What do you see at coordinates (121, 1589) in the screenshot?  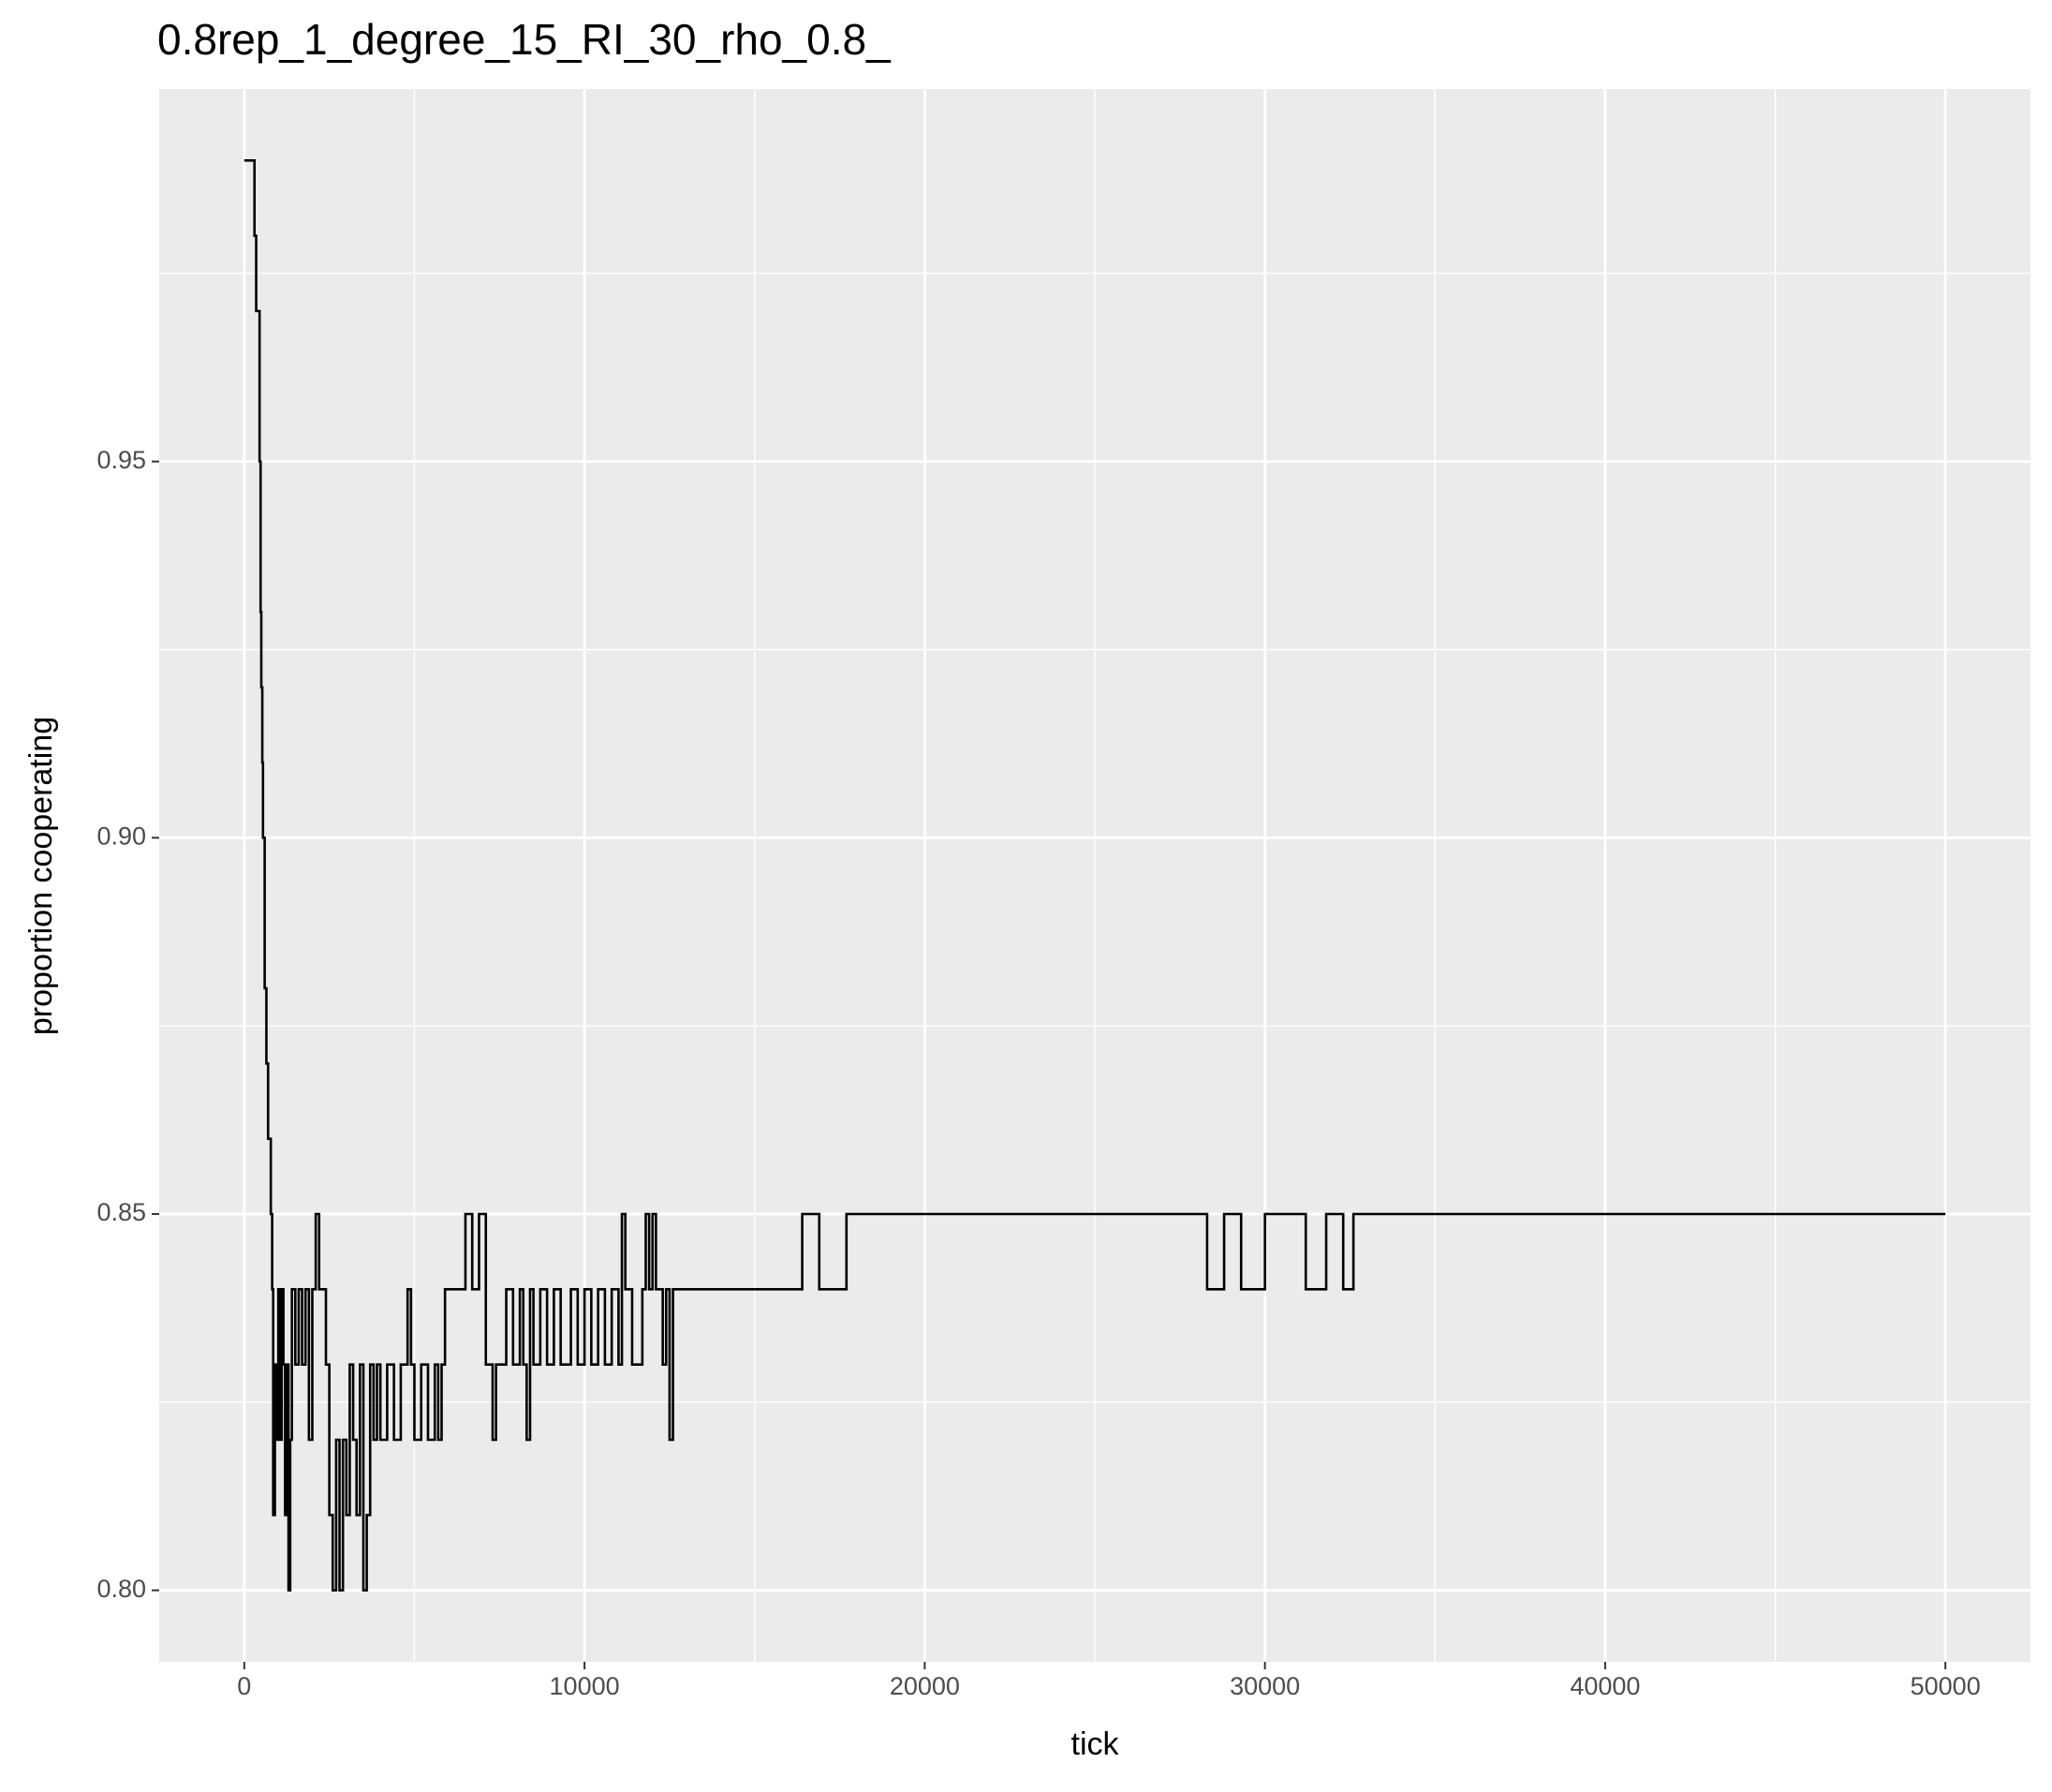 I see `y-tick-label: 0.80` at bounding box center [121, 1589].